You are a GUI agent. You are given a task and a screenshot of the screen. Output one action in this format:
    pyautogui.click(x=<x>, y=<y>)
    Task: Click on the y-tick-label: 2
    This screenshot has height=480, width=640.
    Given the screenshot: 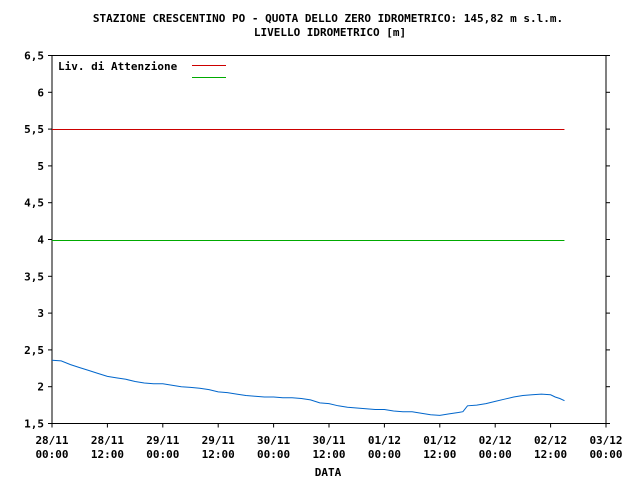 What is the action you would take?
    pyautogui.click(x=40, y=387)
    